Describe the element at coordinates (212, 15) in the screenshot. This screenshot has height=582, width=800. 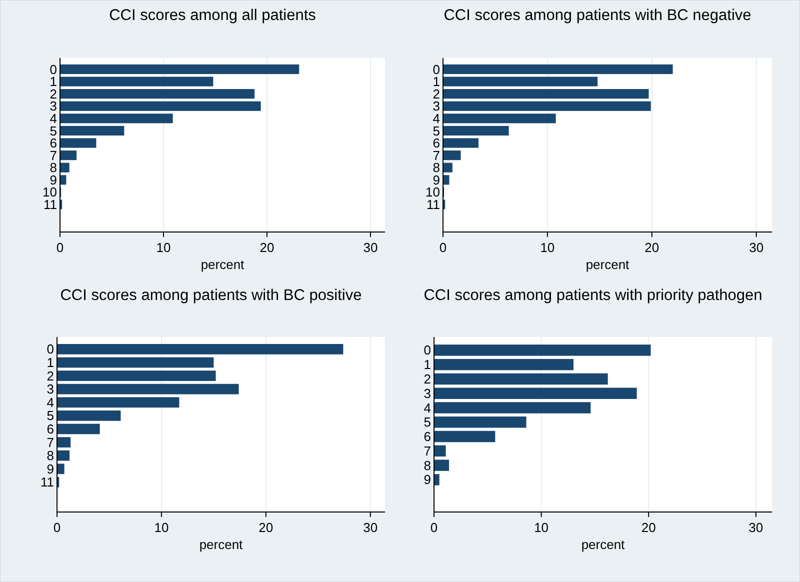
I see `chart-title: CCI scores among all patients` at that location.